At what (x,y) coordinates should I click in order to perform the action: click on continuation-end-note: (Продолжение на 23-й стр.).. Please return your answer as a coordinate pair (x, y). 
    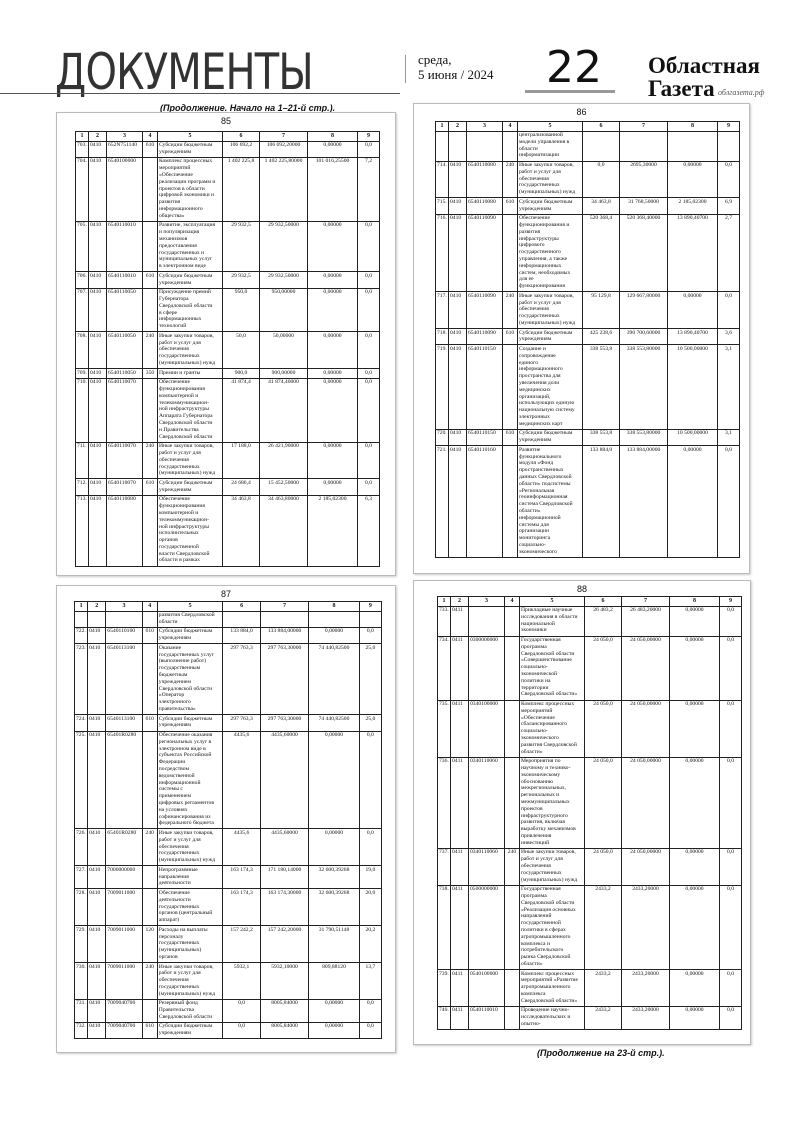
    Looking at the image, I should click on (601, 1053).